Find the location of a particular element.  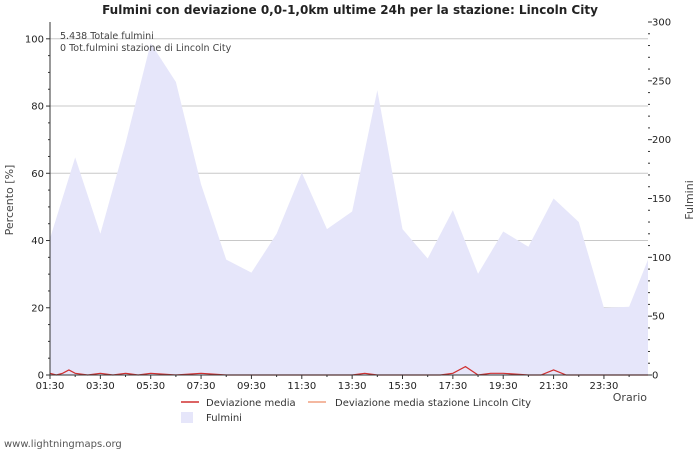

x-tick-label-10: 21:30 is located at coordinates (553, 386).